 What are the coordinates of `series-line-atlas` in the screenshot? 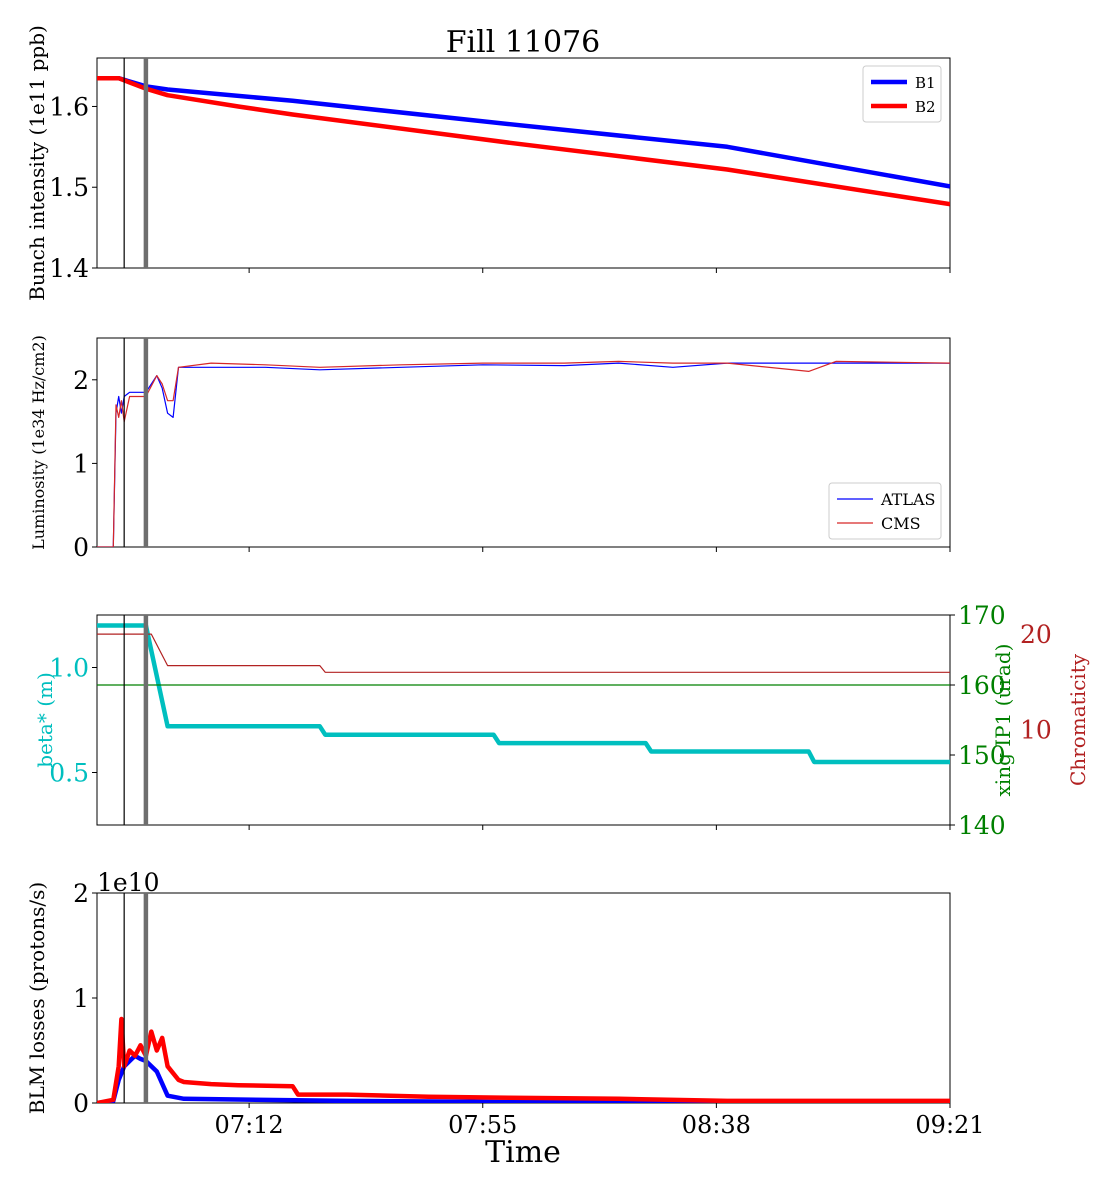 It's located at (523, 454).